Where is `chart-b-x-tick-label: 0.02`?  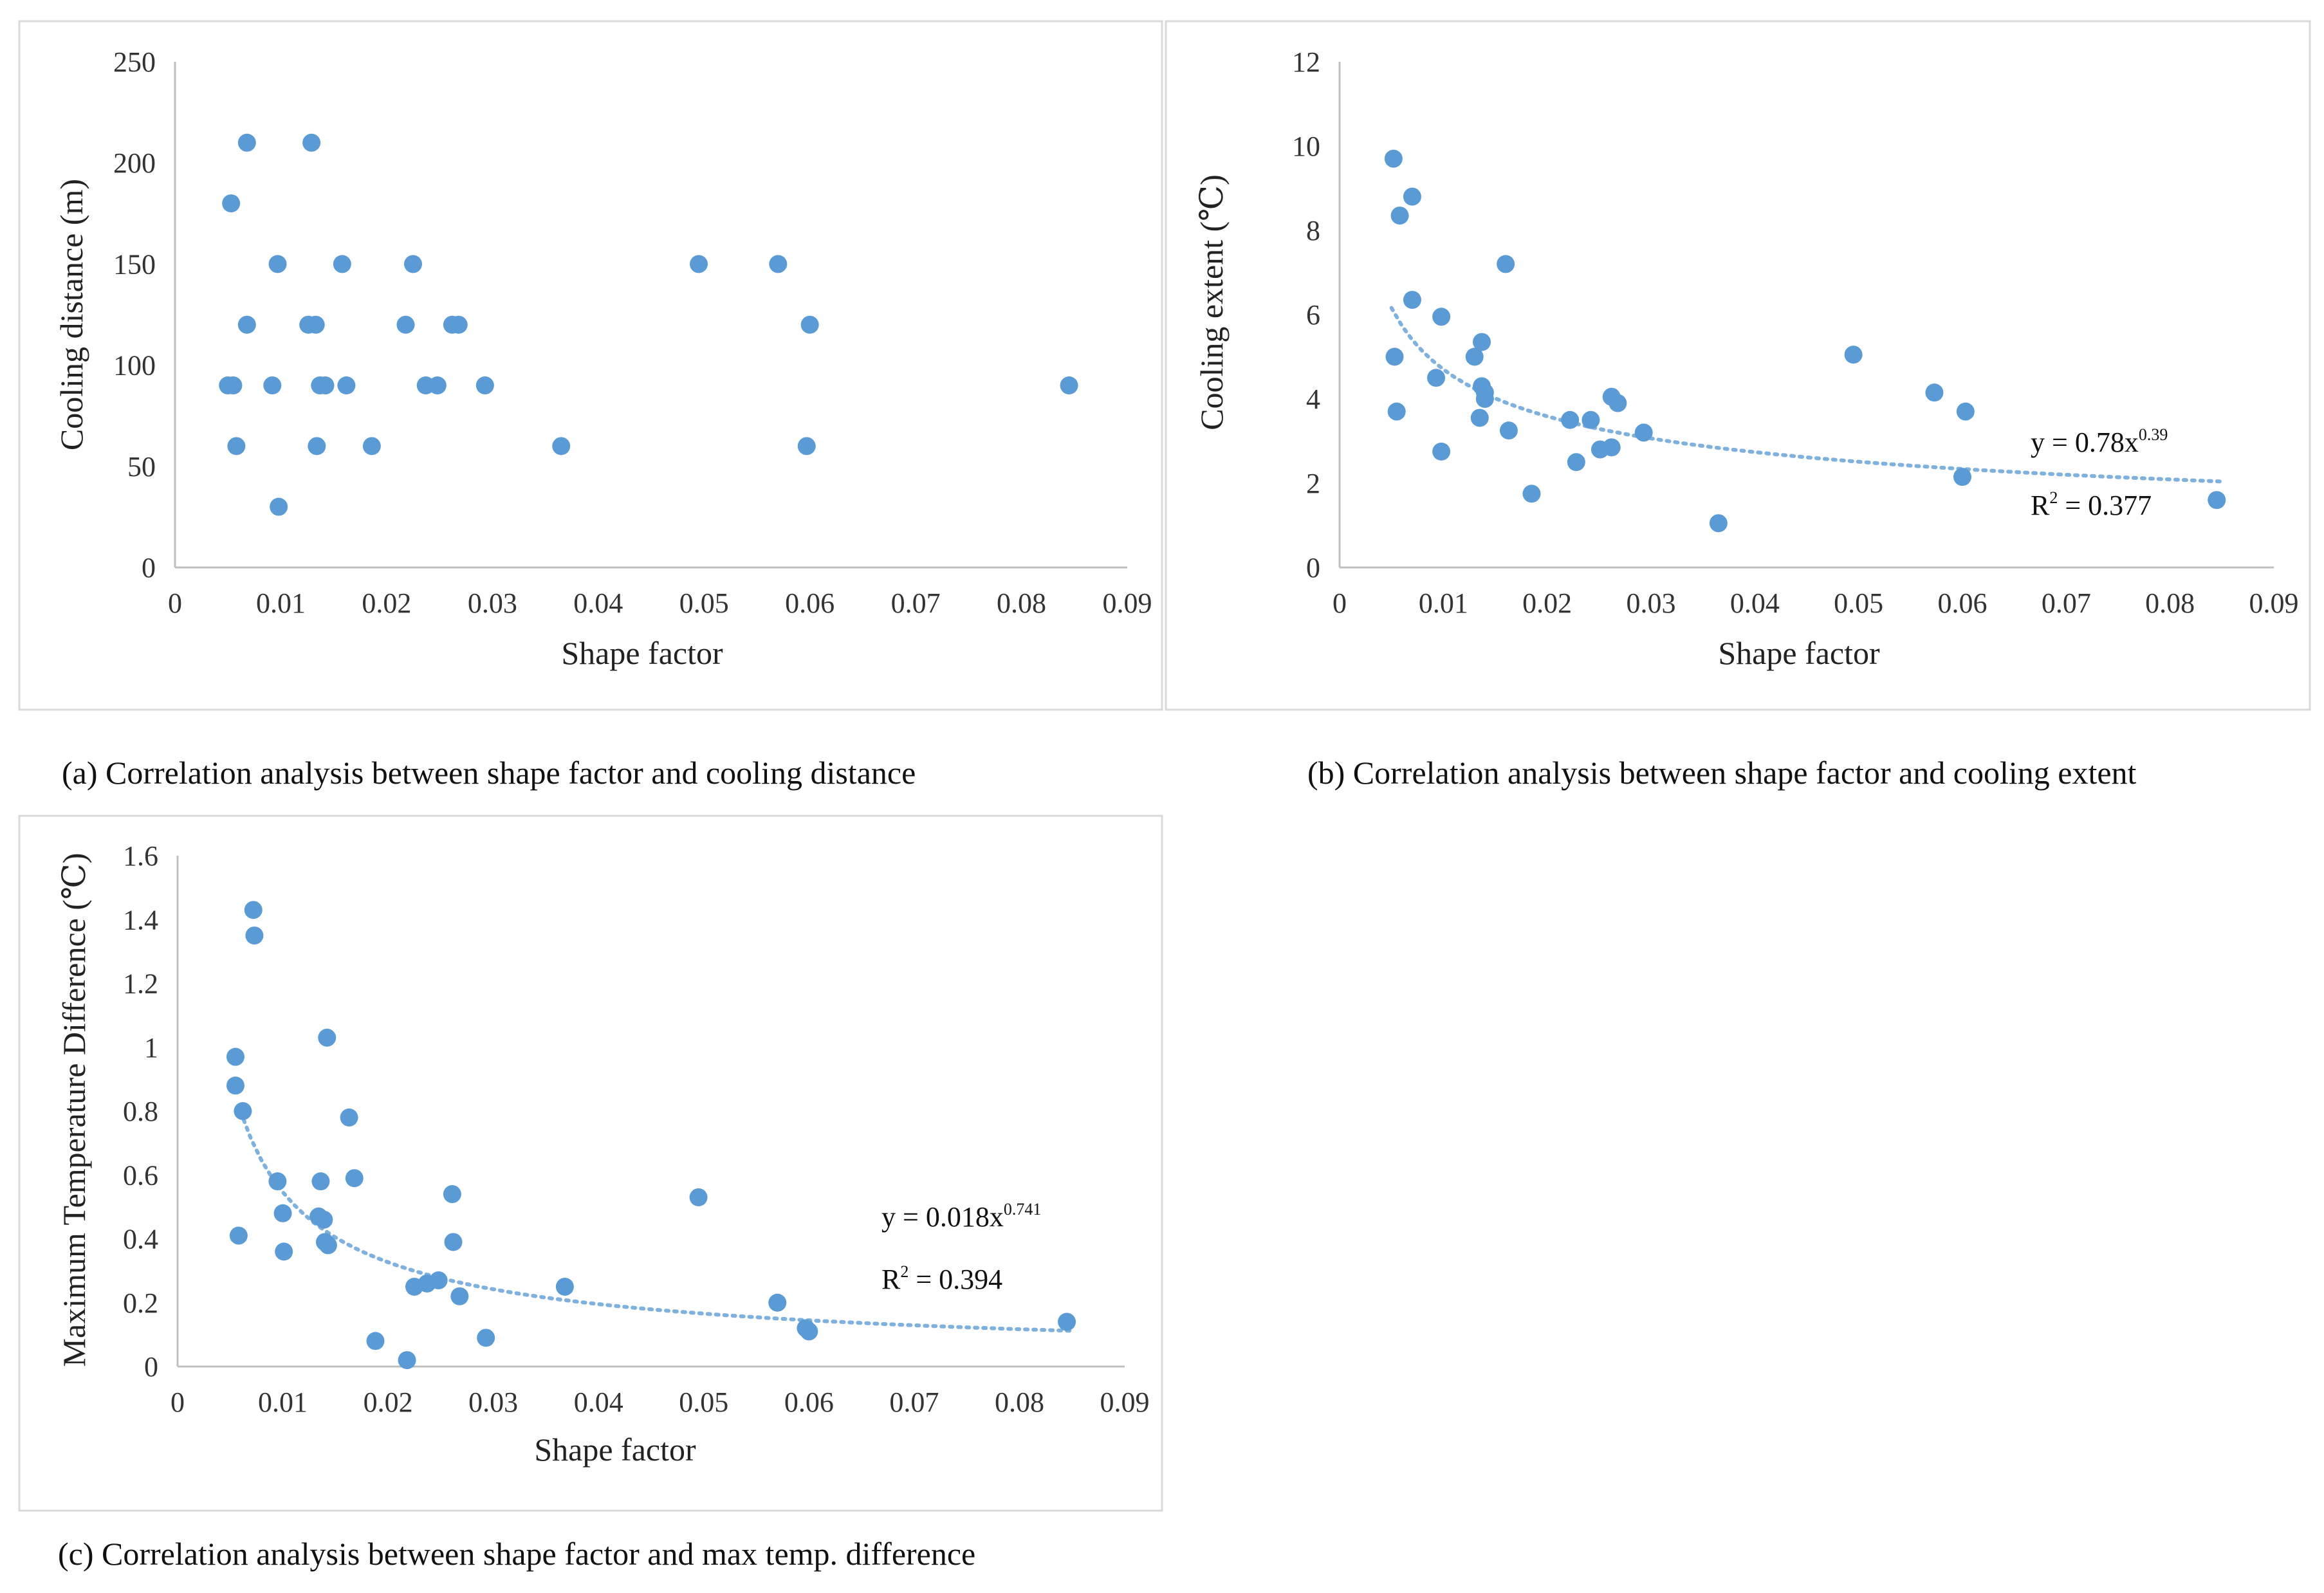 chart-b-x-tick-label: 0.02 is located at coordinates (1547, 603).